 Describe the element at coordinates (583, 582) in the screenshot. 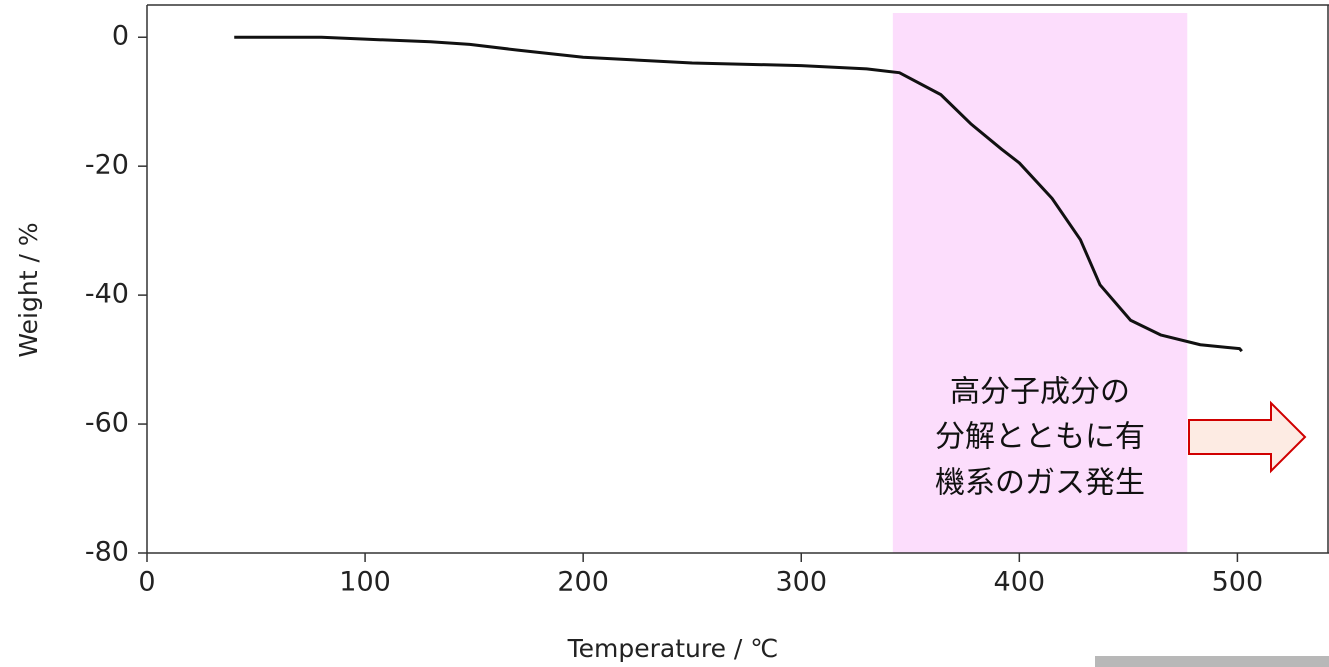

I see `x-tick-label: 200` at that location.